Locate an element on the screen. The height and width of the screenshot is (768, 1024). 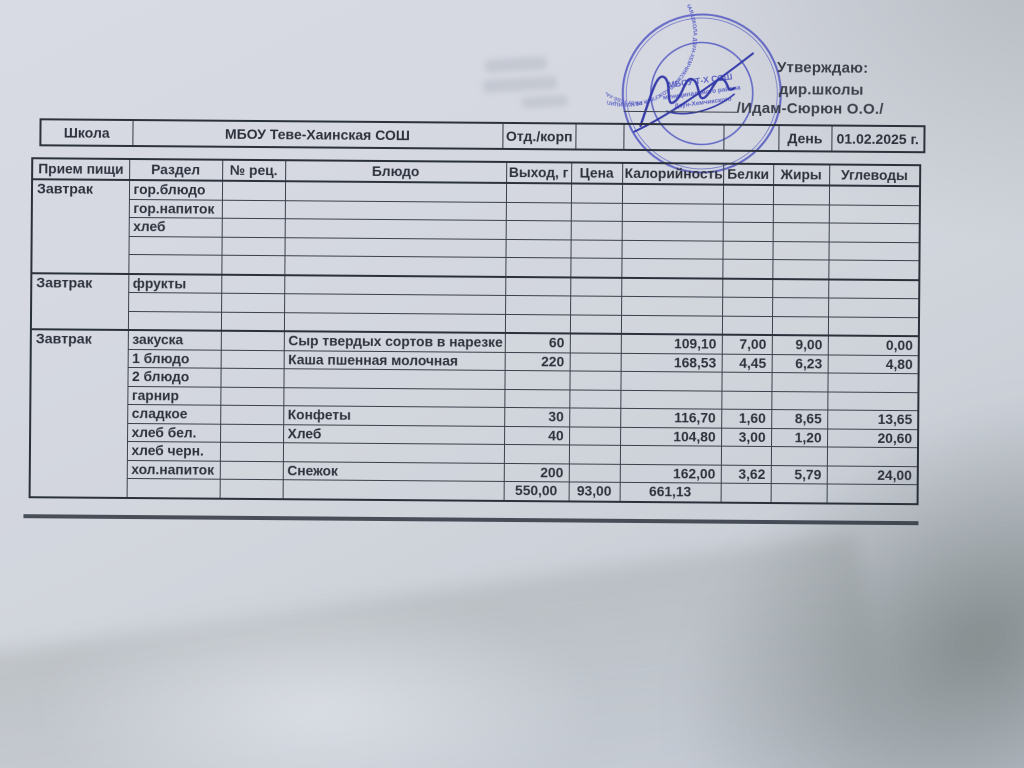
menu-cell: гор.блюдо is located at coordinates (175, 189).